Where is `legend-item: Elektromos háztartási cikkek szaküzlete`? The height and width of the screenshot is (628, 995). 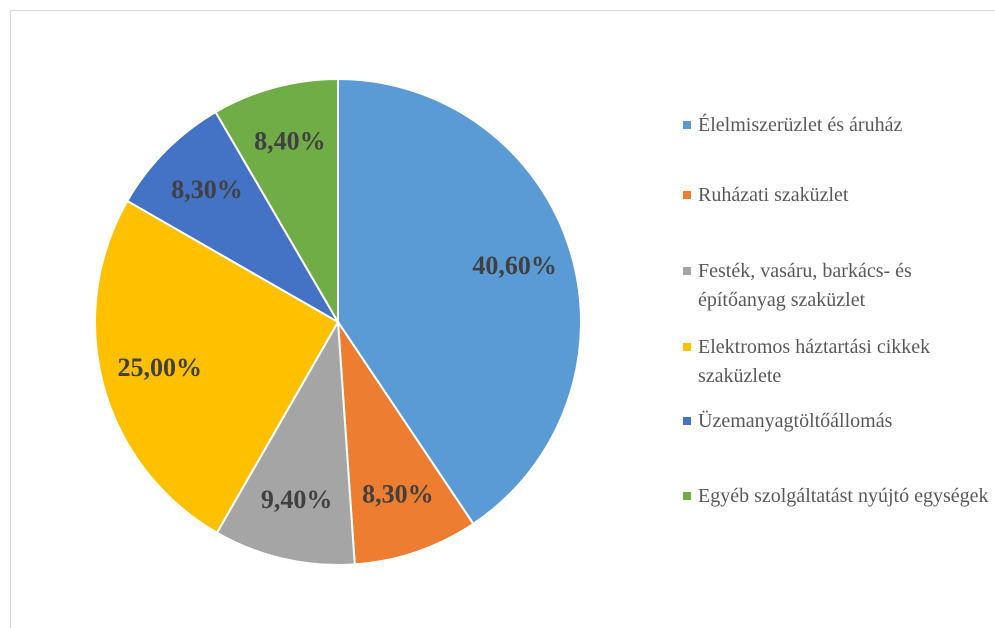
legend-item: Elektromos háztartási cikkek szaküzlete is located at coordinates (839, 362).